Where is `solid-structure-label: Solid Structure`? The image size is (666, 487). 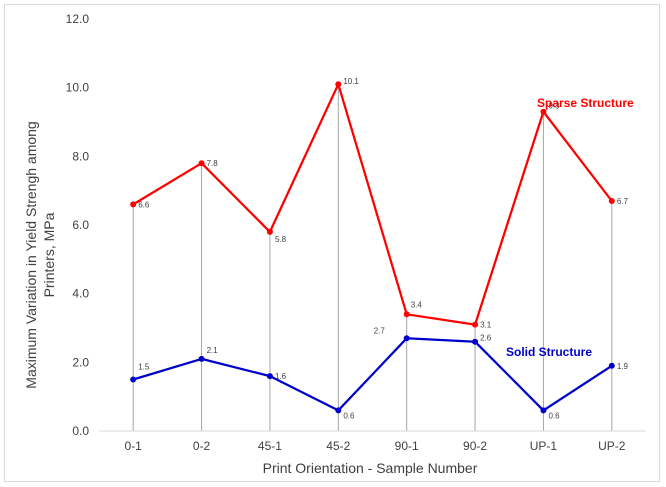
solid-structure-label: Solid Structure is located at coordinates (549, 352).